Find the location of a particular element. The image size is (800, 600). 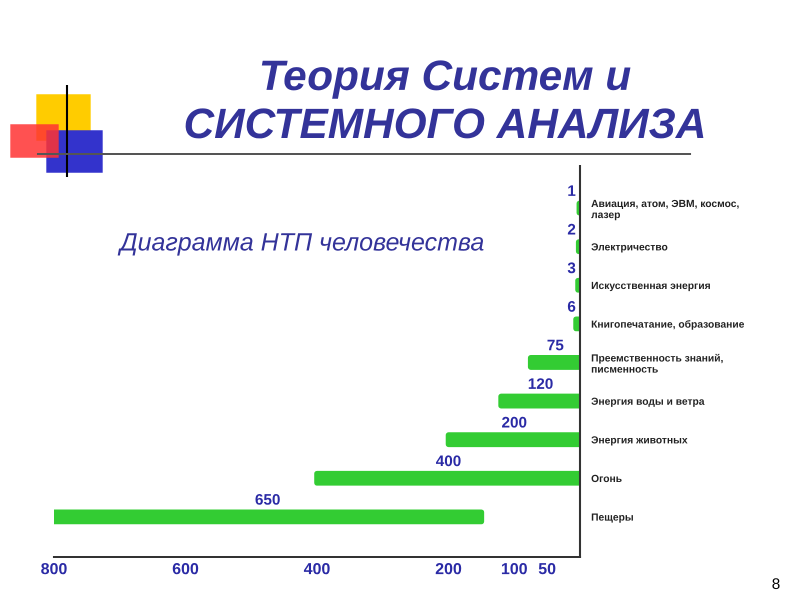

y-tick-label: Авиация, атом, ЭВМ, космос, лазер is located at coordinates (665, 210).